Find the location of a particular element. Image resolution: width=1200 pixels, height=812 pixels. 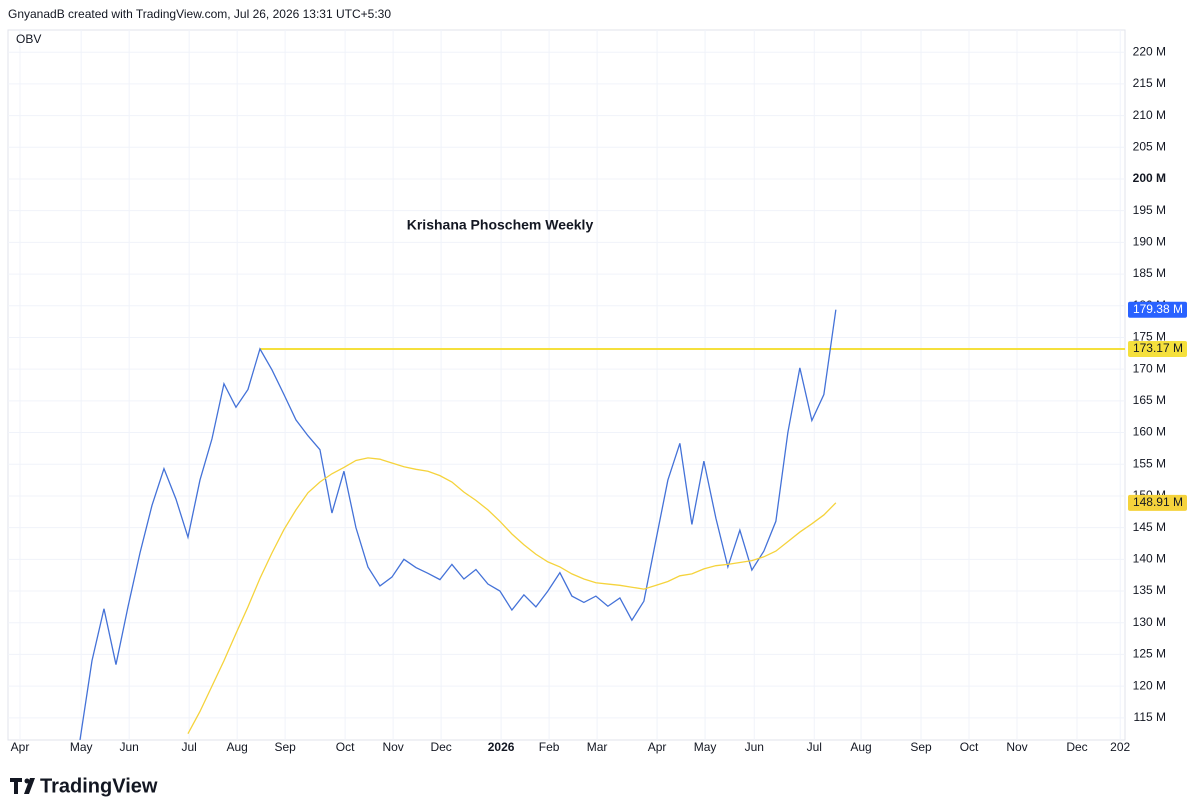

logo: TradingView is located at coordinates (84, 786).